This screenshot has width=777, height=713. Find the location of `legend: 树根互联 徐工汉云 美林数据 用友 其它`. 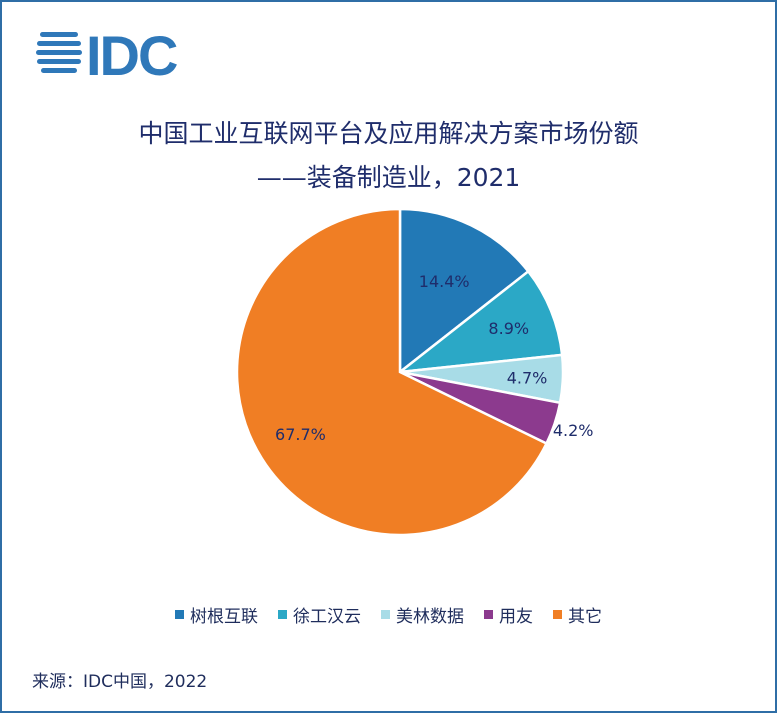

legend: 树根互联 徐工汉云 美林数据 用友 其它 is located at coordinates (388, 614).